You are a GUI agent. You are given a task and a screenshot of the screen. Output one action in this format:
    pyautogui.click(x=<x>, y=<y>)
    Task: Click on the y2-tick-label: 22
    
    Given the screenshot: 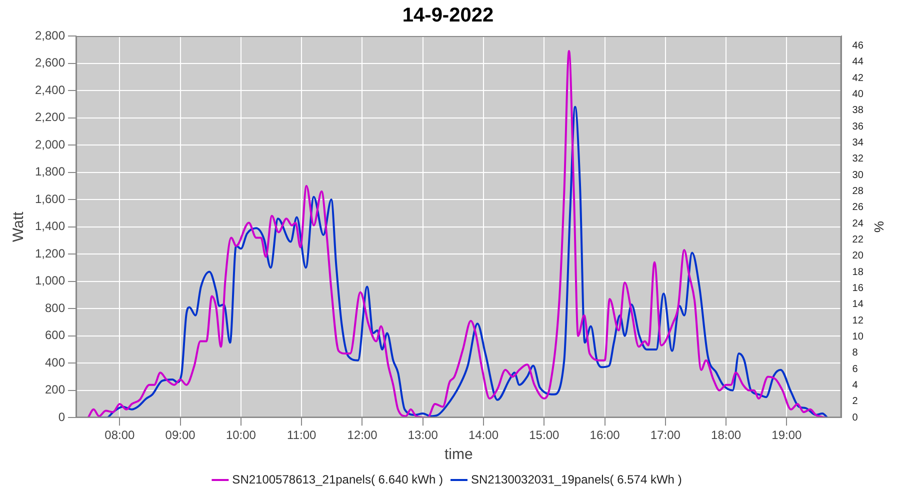 What is the action you would take?
    pyautogui.click(x=858, y=240)
    